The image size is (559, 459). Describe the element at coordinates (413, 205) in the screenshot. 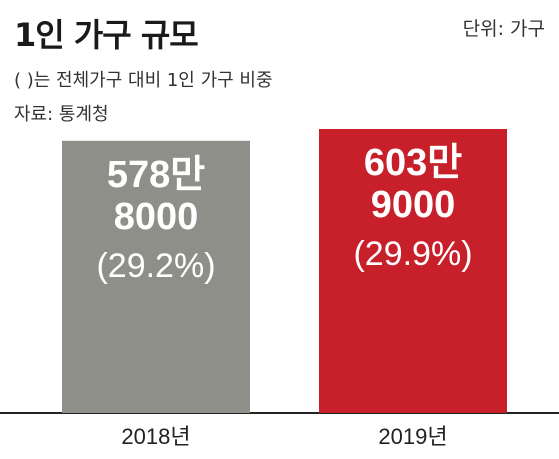

I see `bar-value-label-line2: 9000` at that location.